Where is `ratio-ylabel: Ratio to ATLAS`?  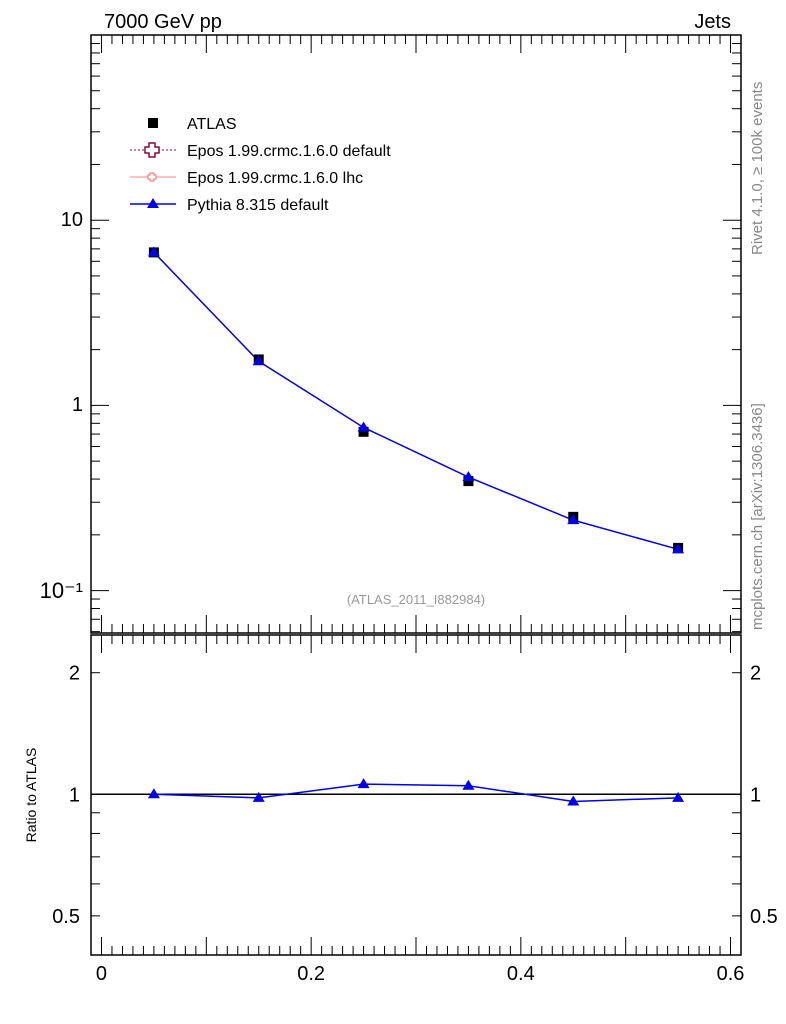 ratio-ylabel: Ratio to ATLAS is located at coordinates (31, 795).